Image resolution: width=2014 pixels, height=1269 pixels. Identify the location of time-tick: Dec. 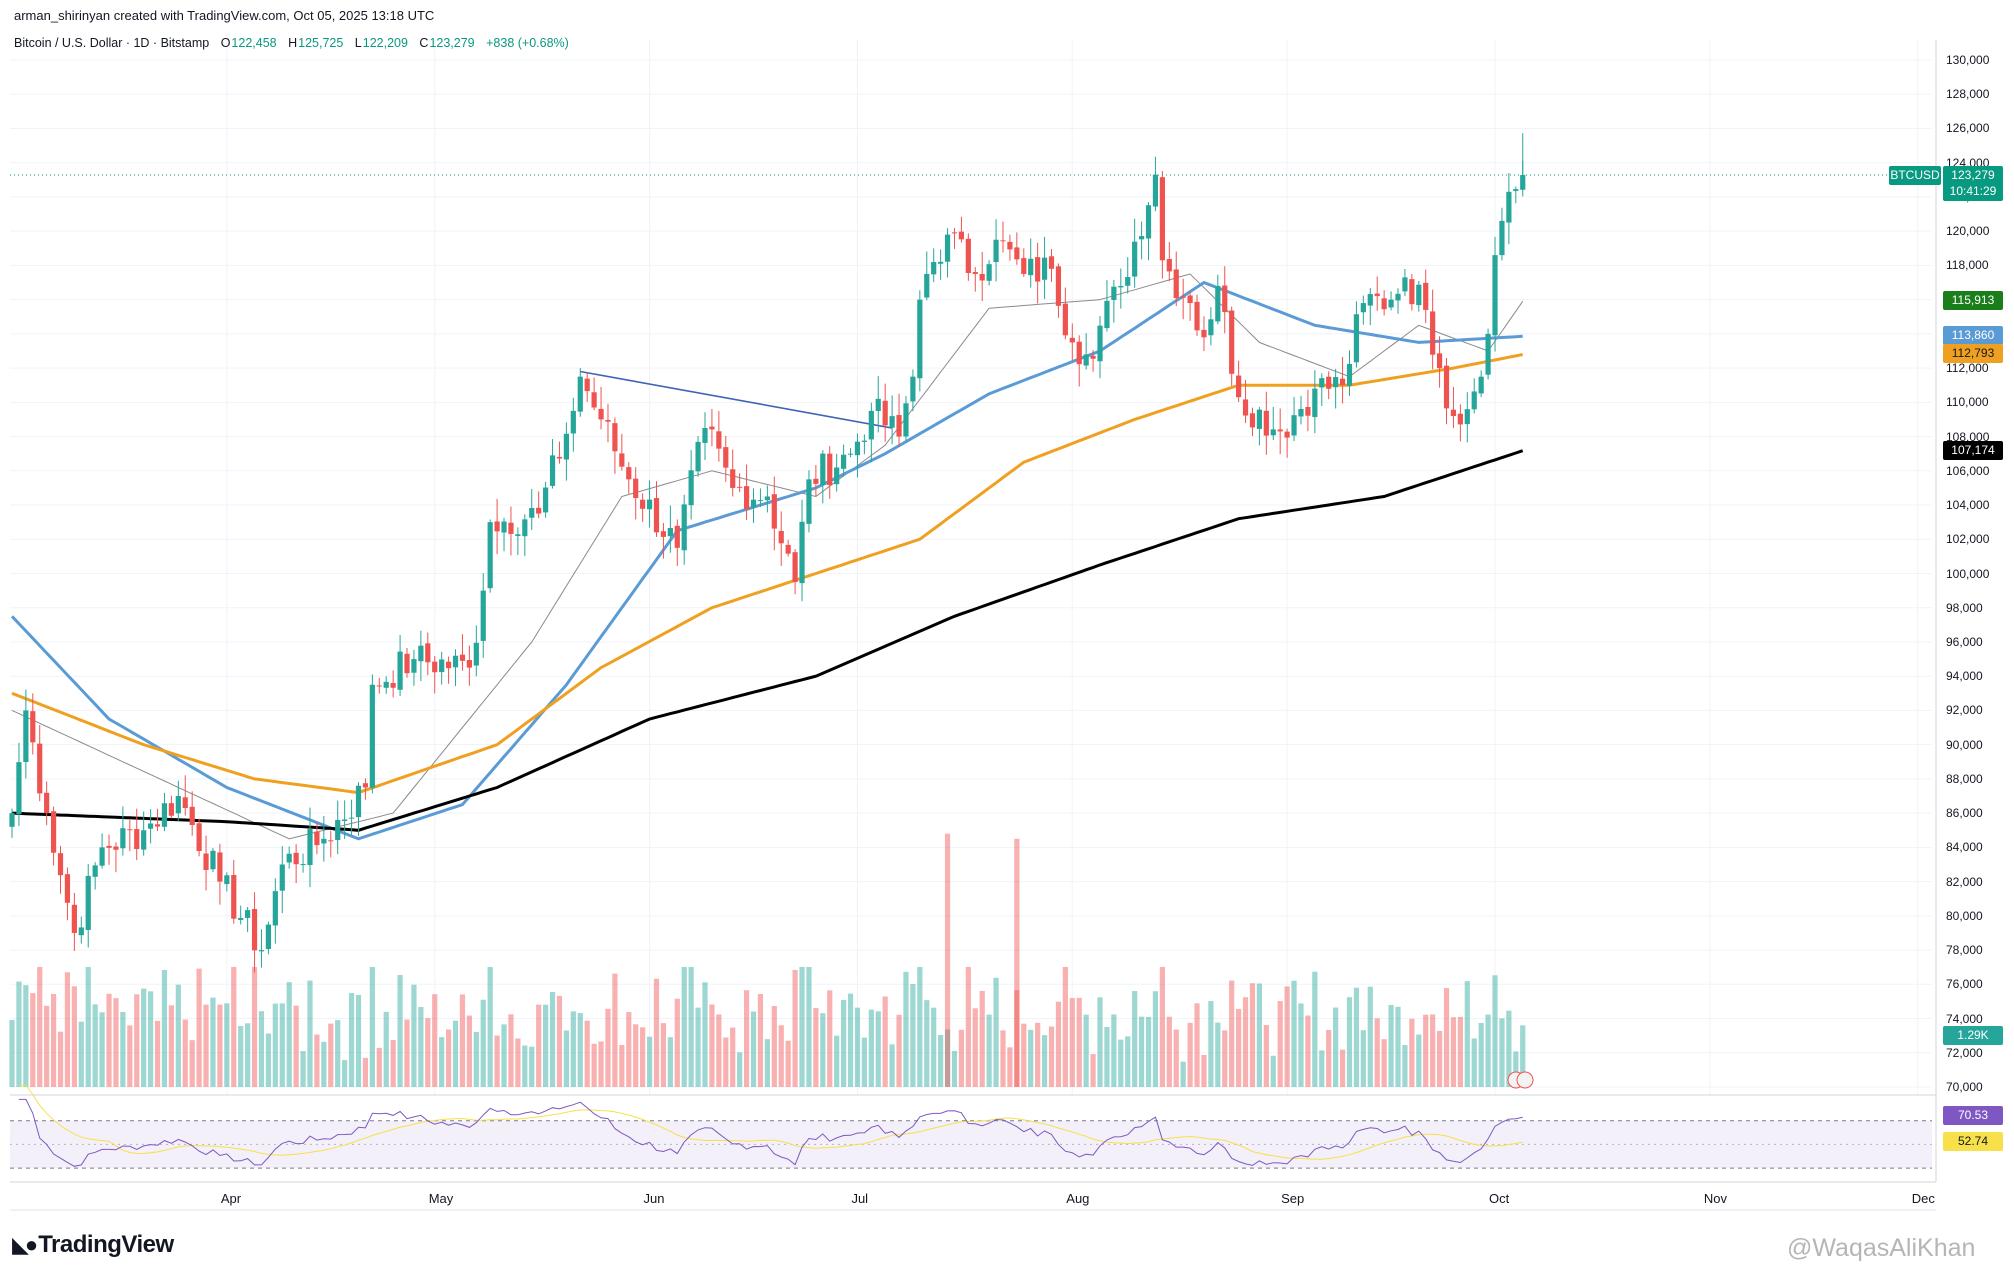
(1923, 1198).